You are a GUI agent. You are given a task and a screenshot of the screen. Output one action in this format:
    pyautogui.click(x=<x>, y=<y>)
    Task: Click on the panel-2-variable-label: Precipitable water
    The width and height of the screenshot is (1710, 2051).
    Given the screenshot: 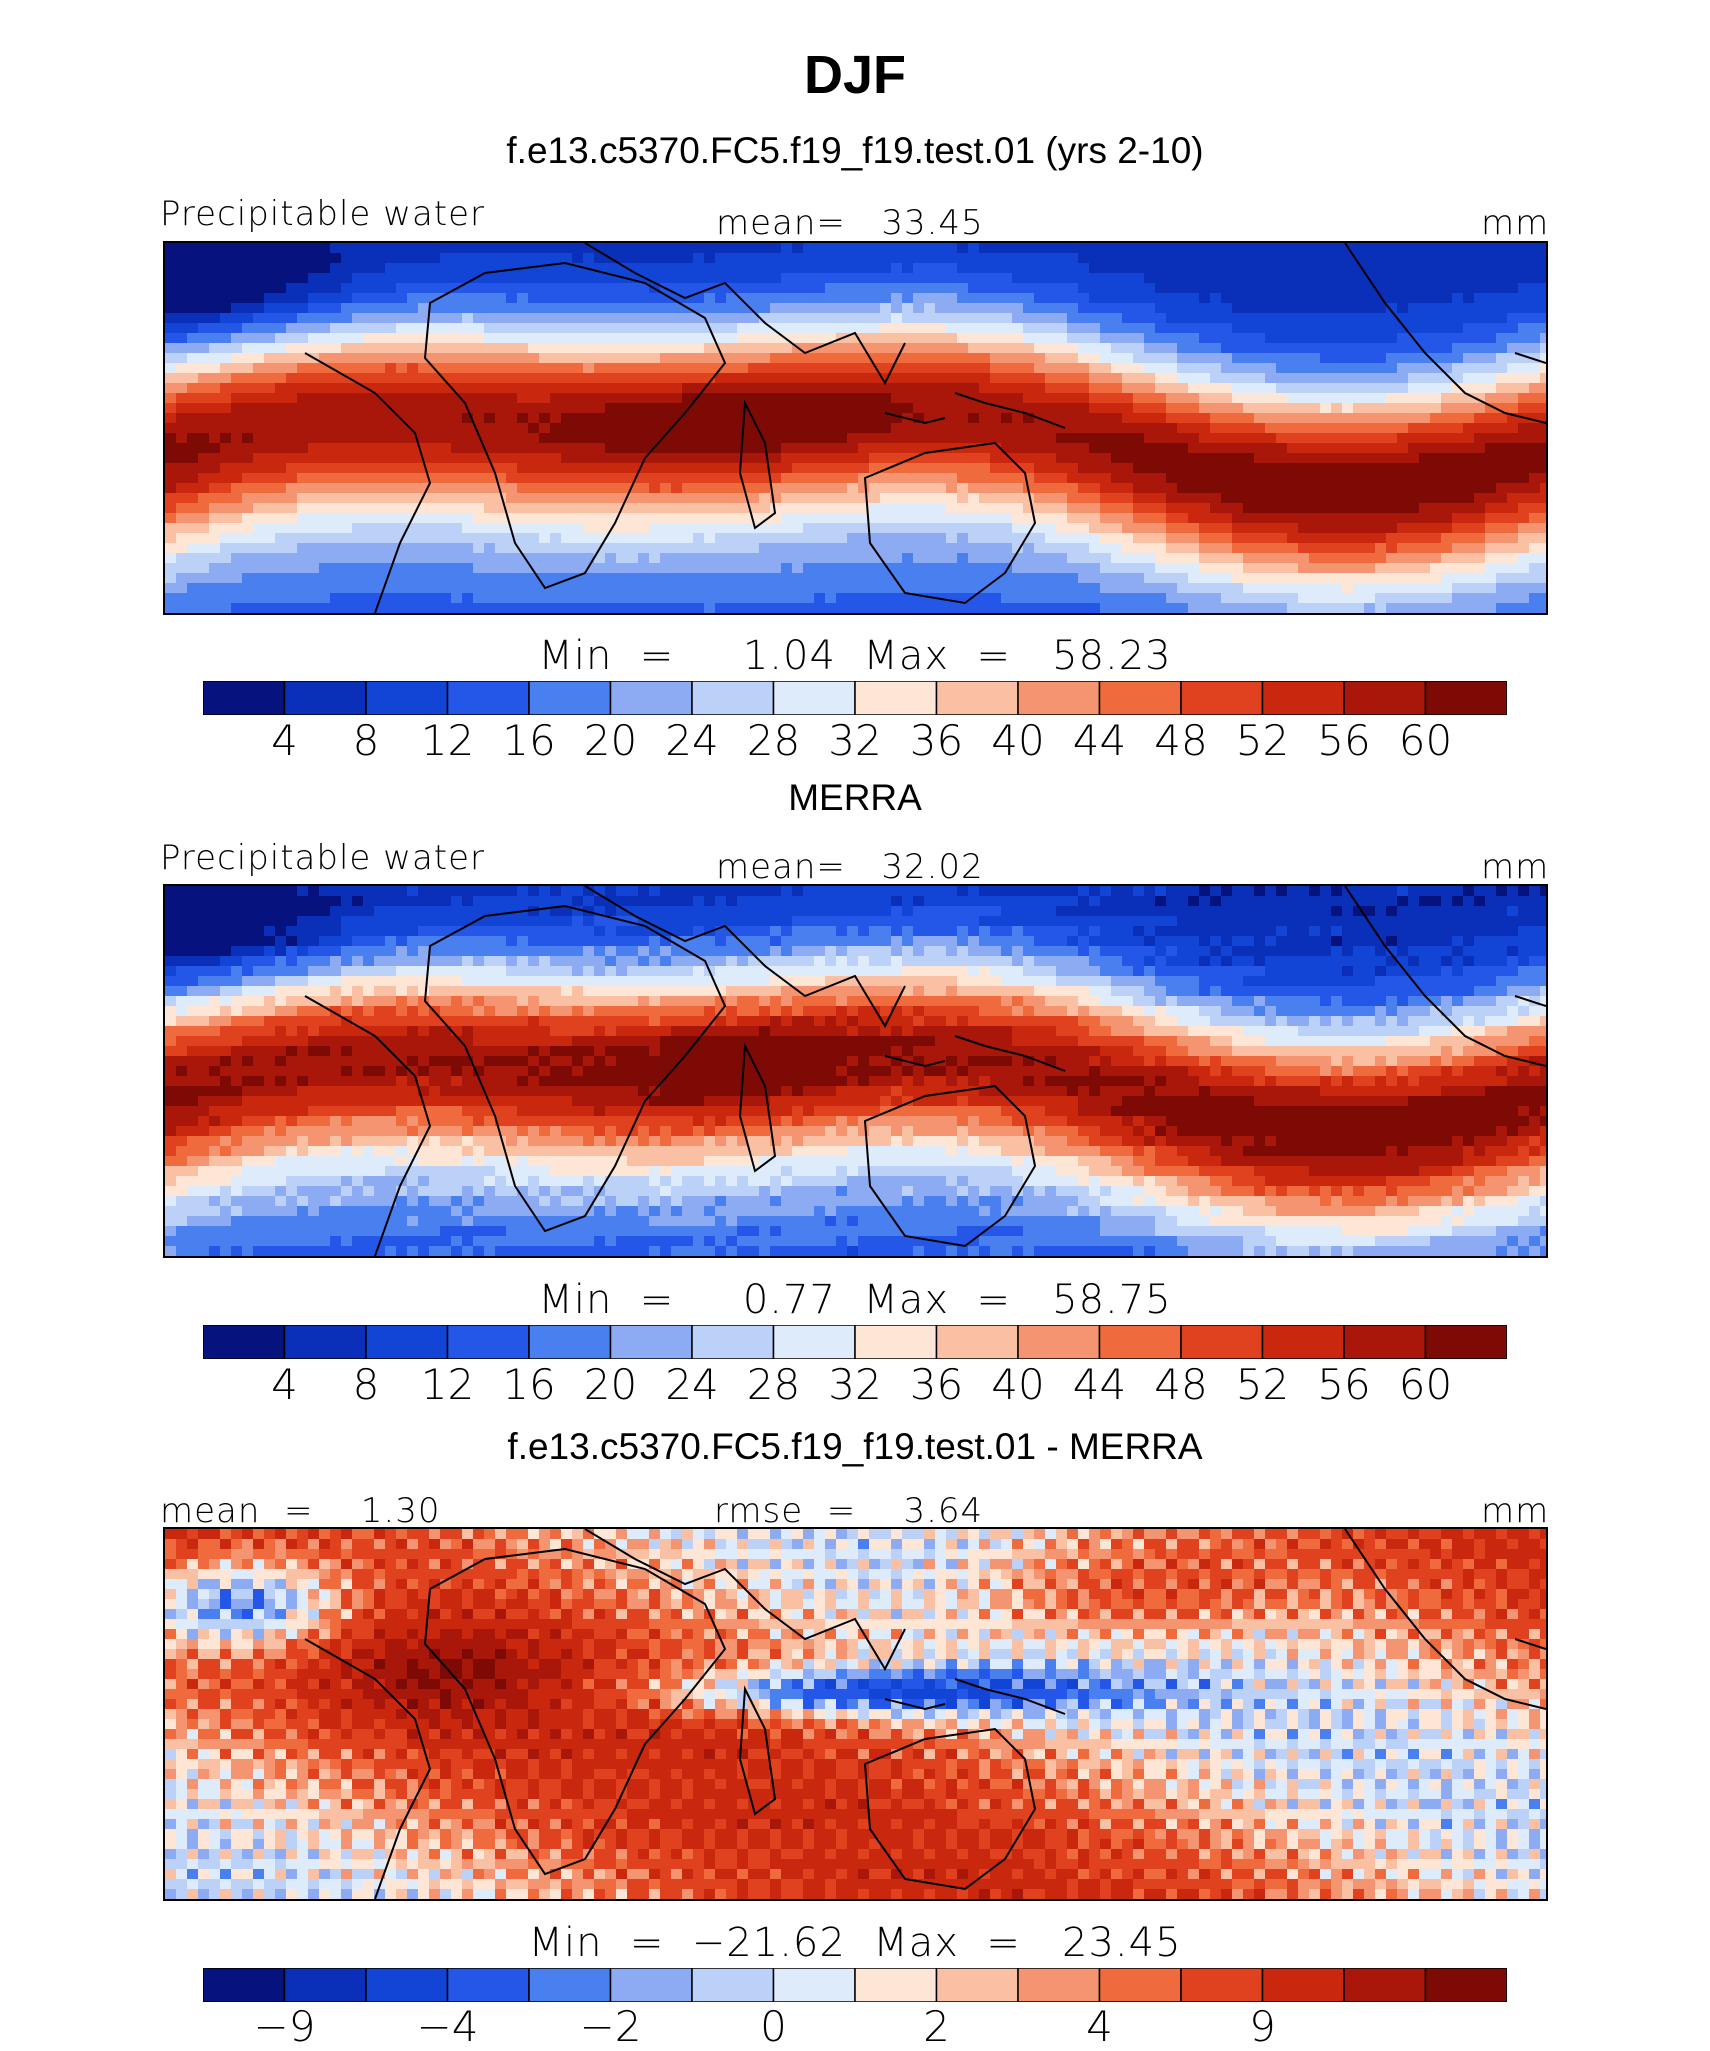 What is the action you would take?
    pyautogui.click(x=323, y=858)
    